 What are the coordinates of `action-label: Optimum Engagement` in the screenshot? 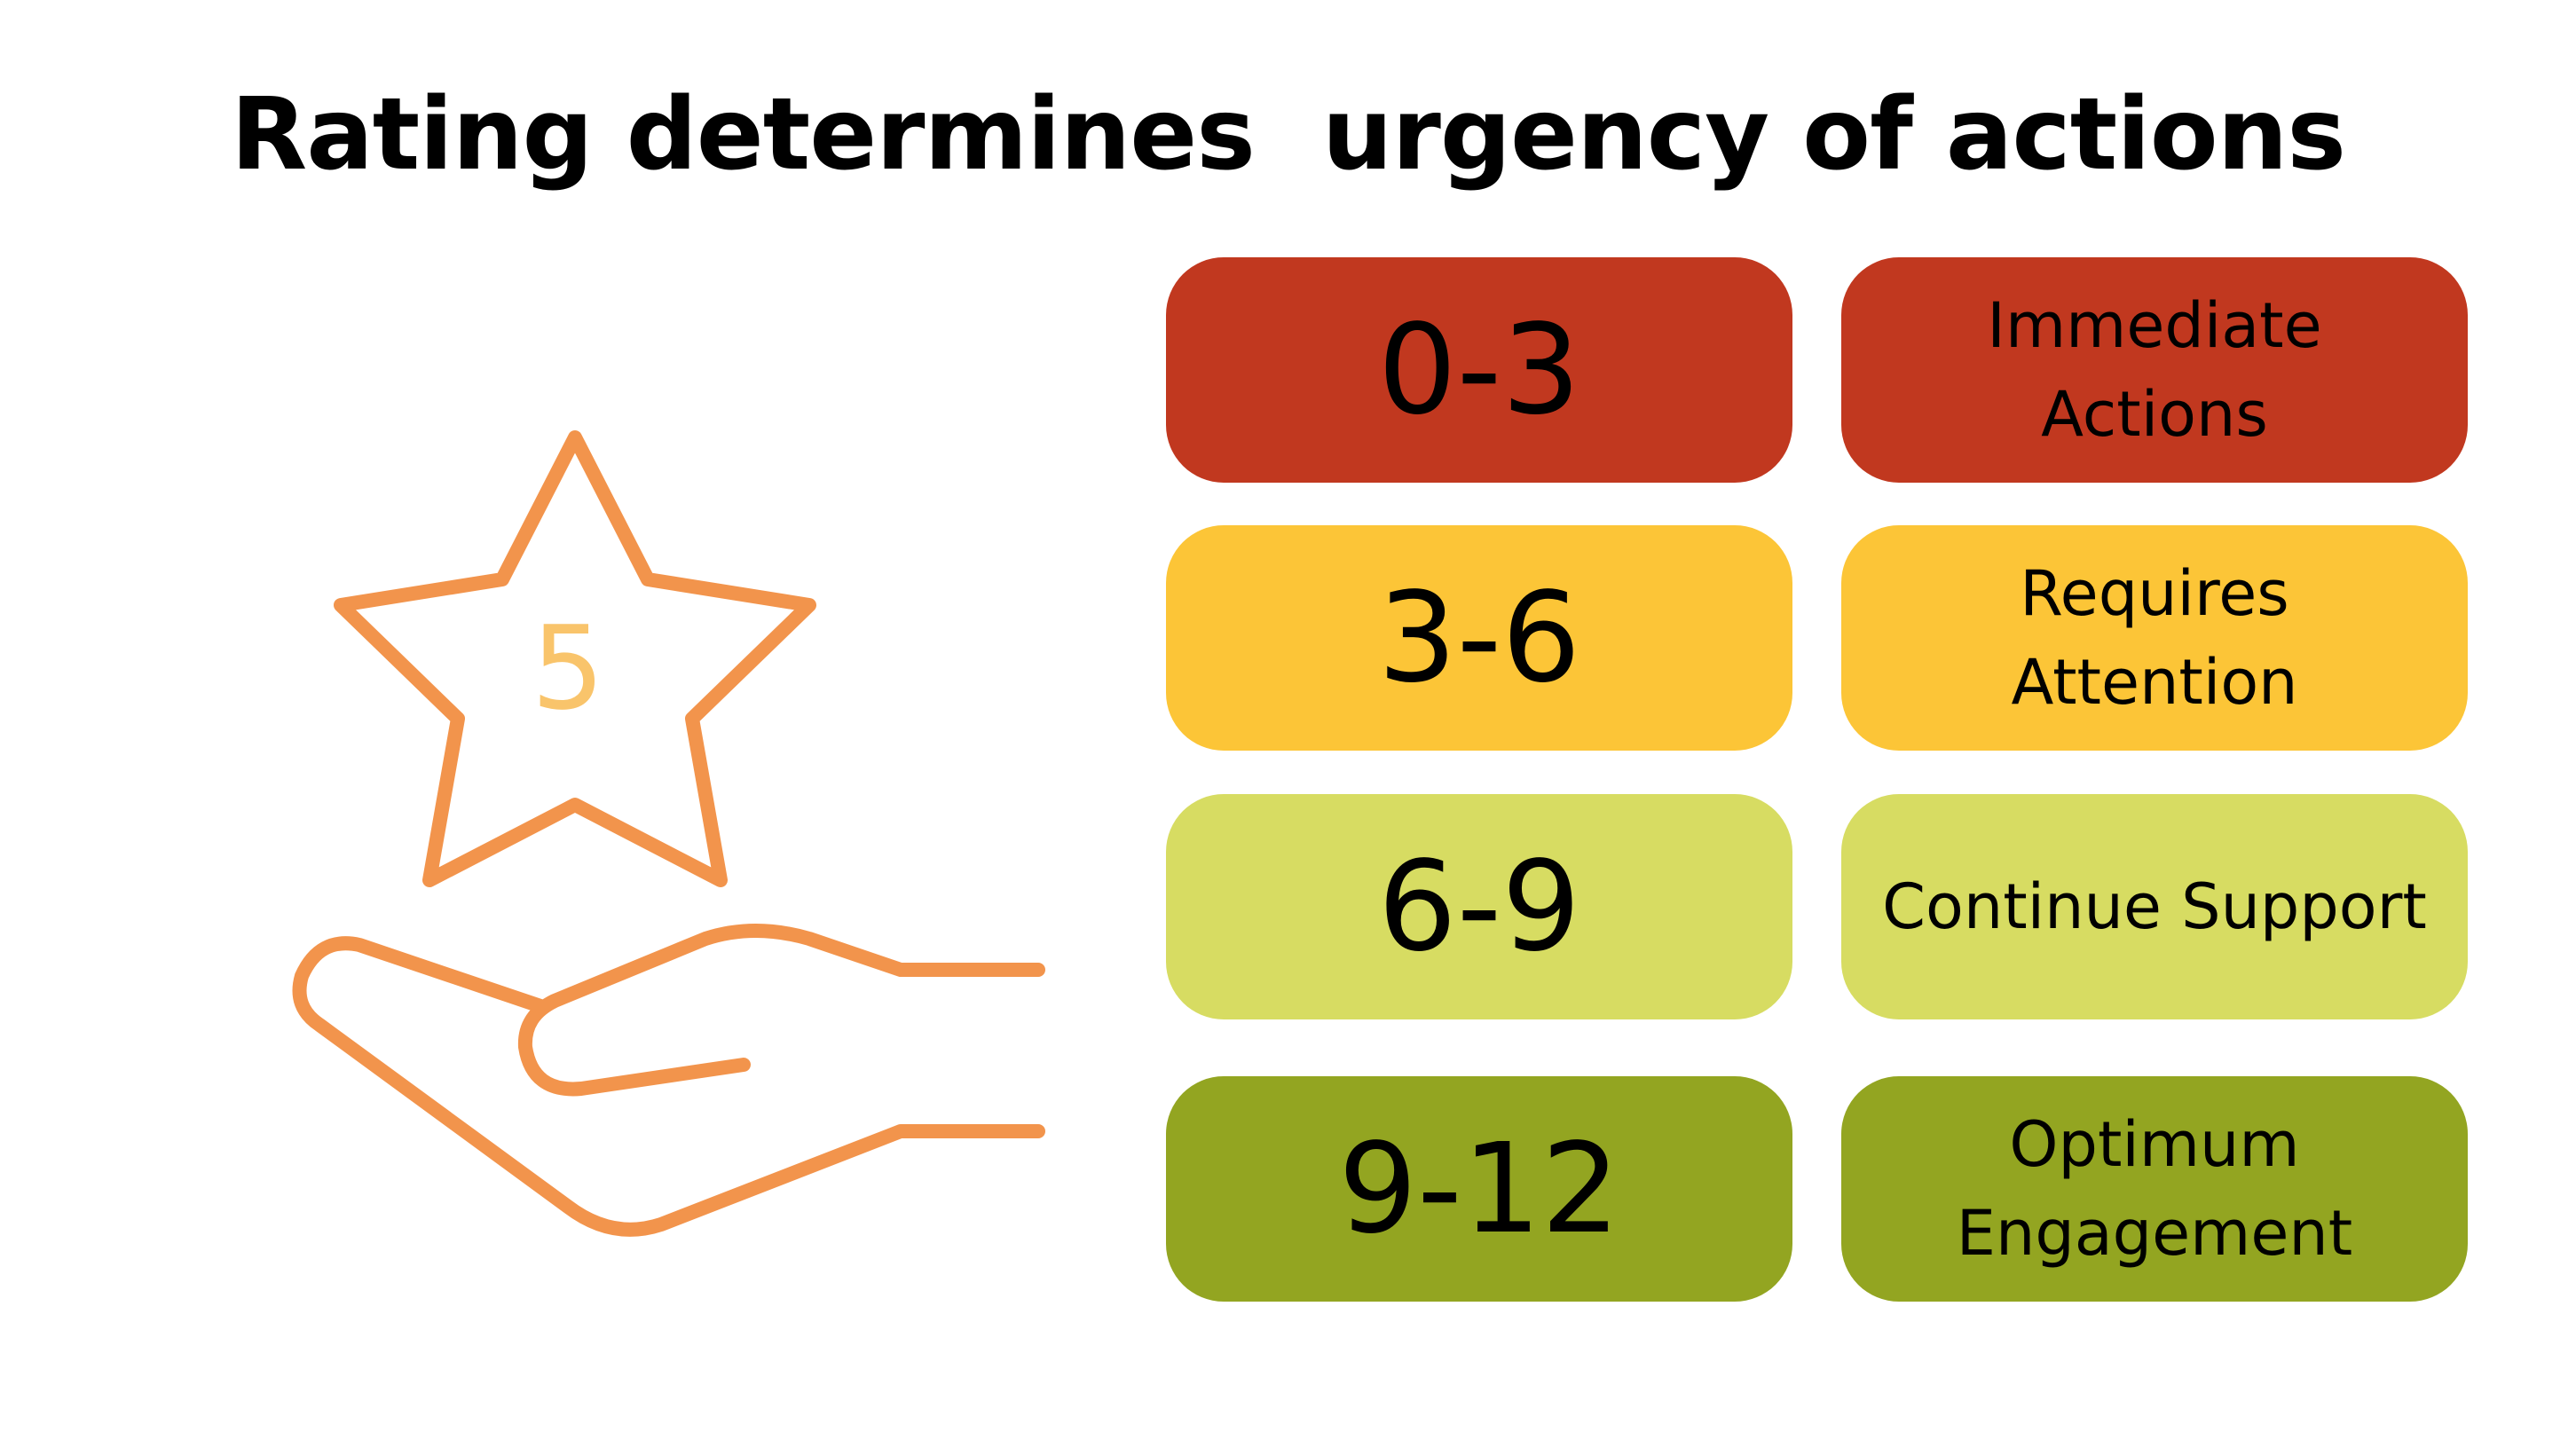 It's located at (2154, 1189).